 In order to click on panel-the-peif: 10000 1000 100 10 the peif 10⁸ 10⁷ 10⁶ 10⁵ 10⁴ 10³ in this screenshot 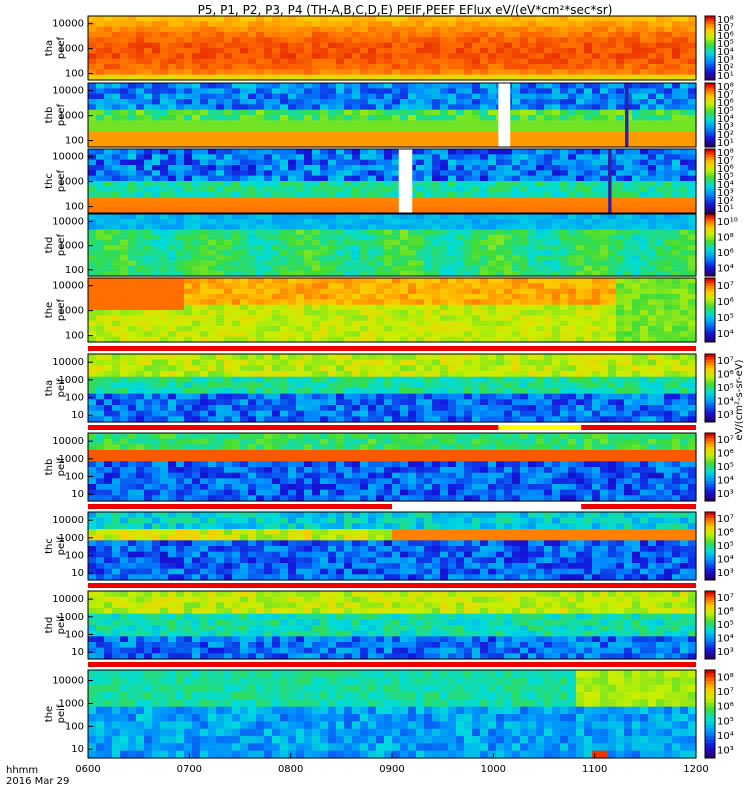, I will do `click(389, 710)`.